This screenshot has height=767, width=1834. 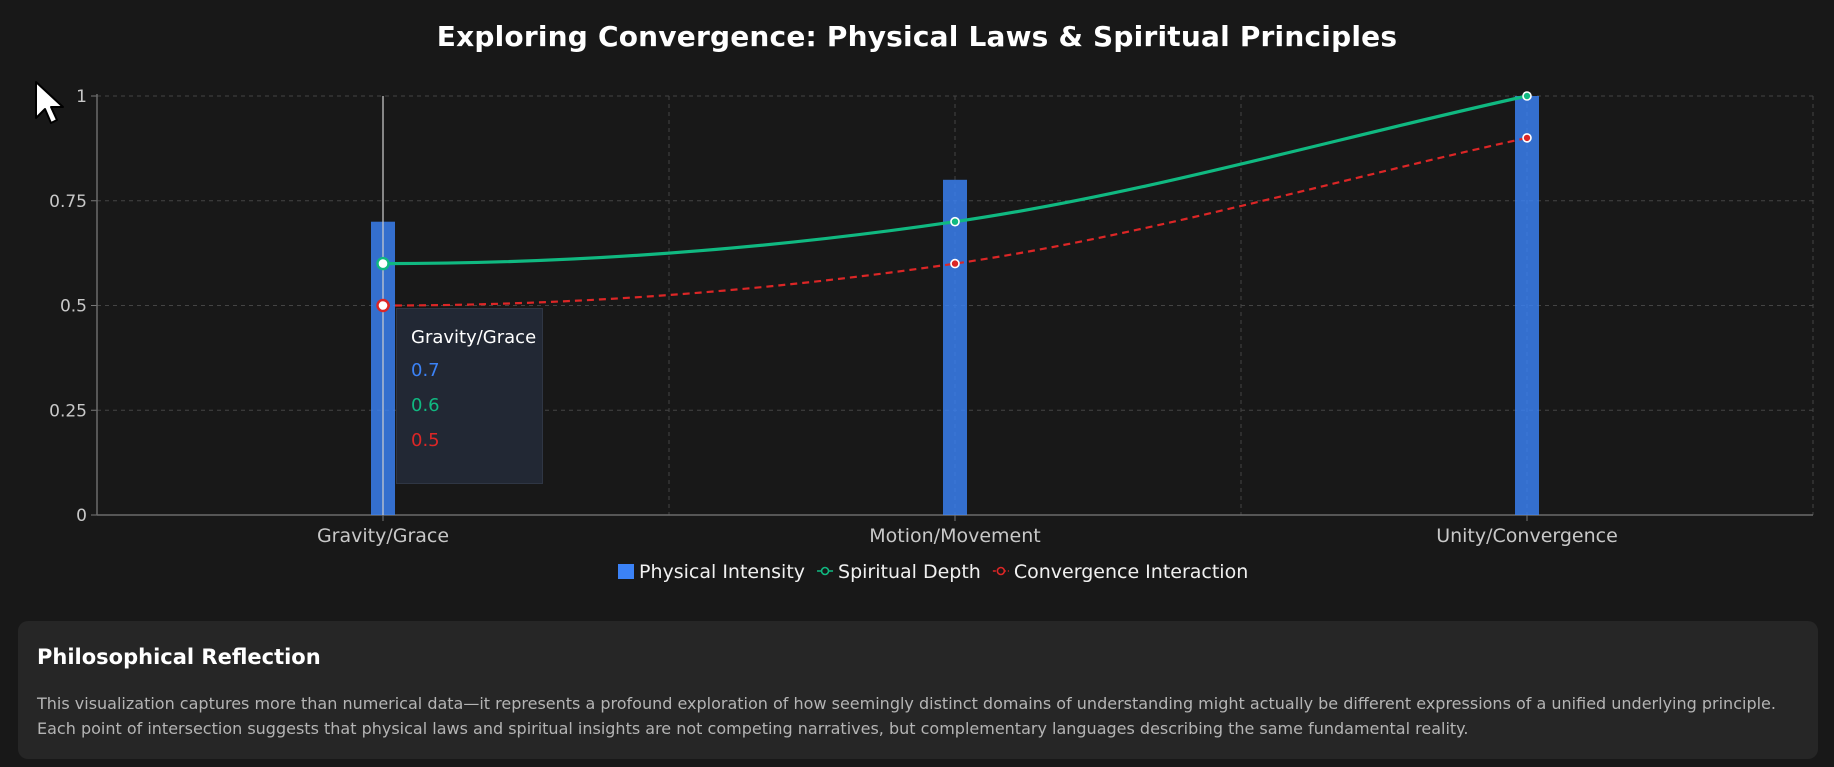 What do you see at coordinates (383, 536) in the screenshot?
I see `x-tick-label: Gravity/Grace` at bounding box center [383, 536].